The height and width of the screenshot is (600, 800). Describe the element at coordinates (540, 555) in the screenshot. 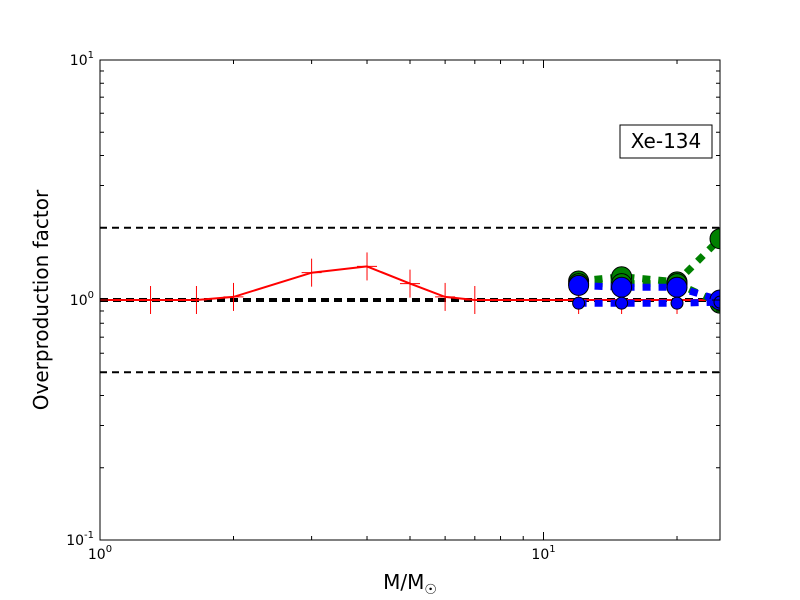

I see `x-tick-label-1-base: 10` at that location.